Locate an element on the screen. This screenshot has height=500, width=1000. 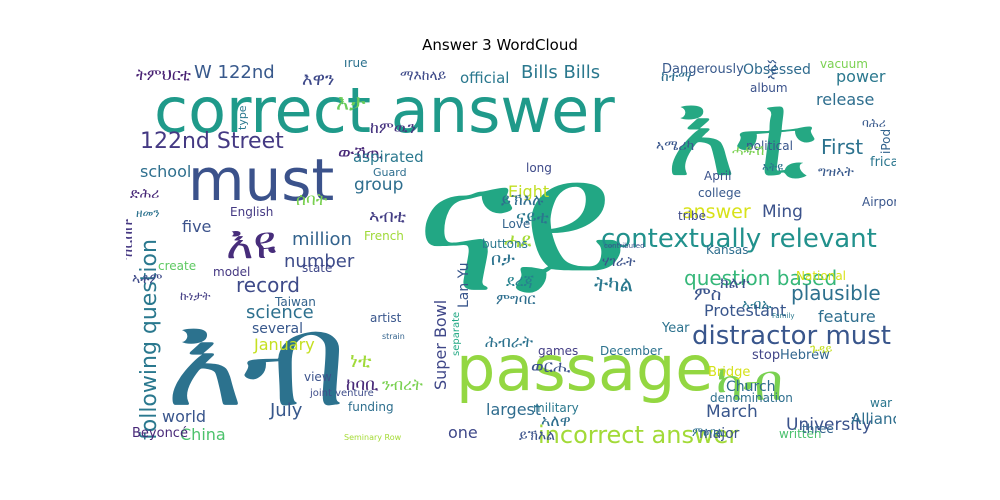
cloud-word-tribe: tribe is located at coordinates (692, 216).